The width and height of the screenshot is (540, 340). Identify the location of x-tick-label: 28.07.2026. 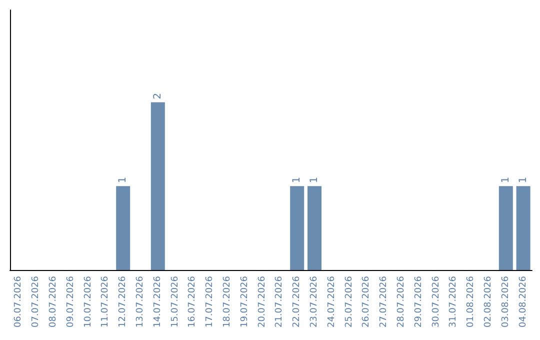
(401, 302).